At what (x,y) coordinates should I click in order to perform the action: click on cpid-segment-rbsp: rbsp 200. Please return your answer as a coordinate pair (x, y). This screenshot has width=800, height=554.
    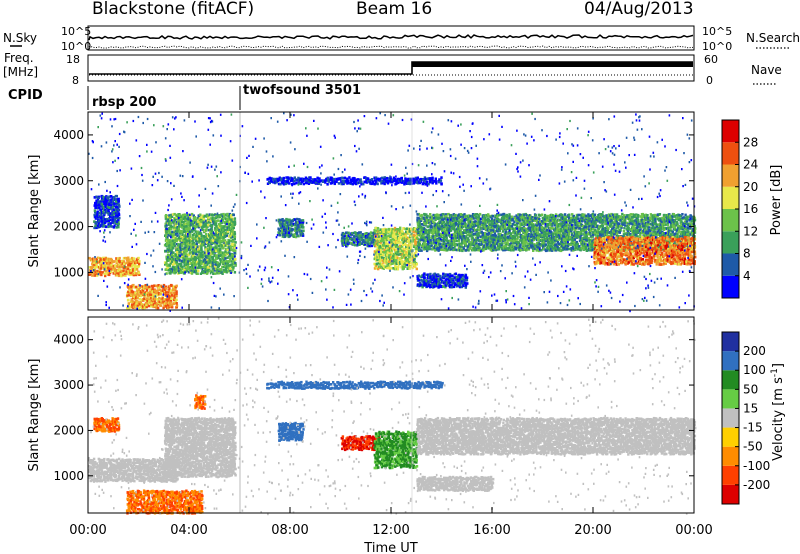
    Looking at the image, I should click on (124, 102).